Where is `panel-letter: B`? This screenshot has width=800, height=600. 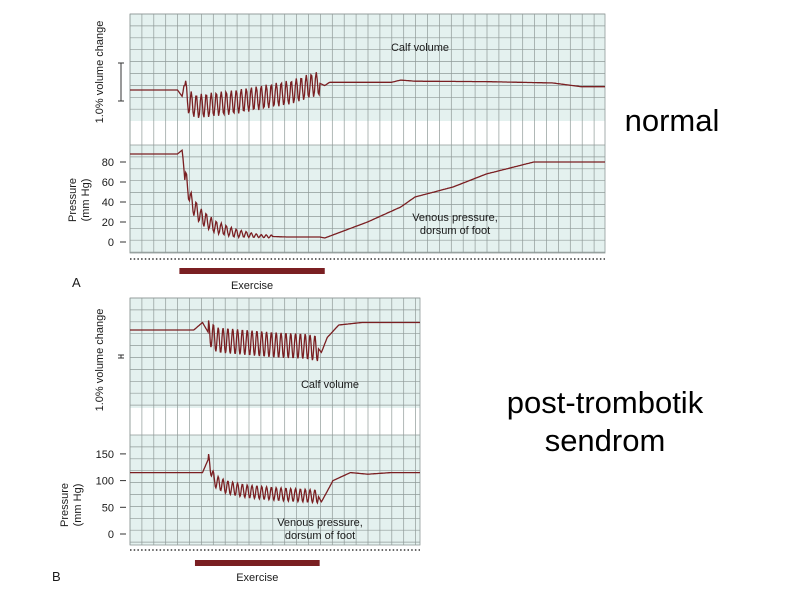
panel-letter: B is located at coordinates (56, 576).